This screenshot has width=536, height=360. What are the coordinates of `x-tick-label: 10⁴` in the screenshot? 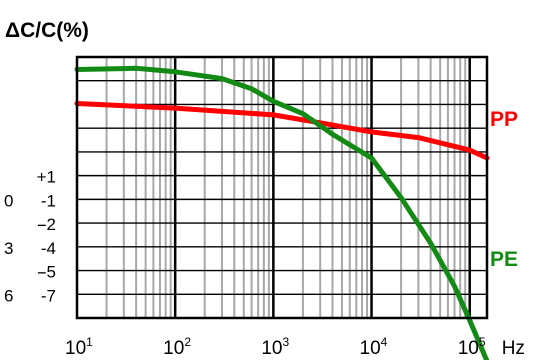 It's located at (374, 347).